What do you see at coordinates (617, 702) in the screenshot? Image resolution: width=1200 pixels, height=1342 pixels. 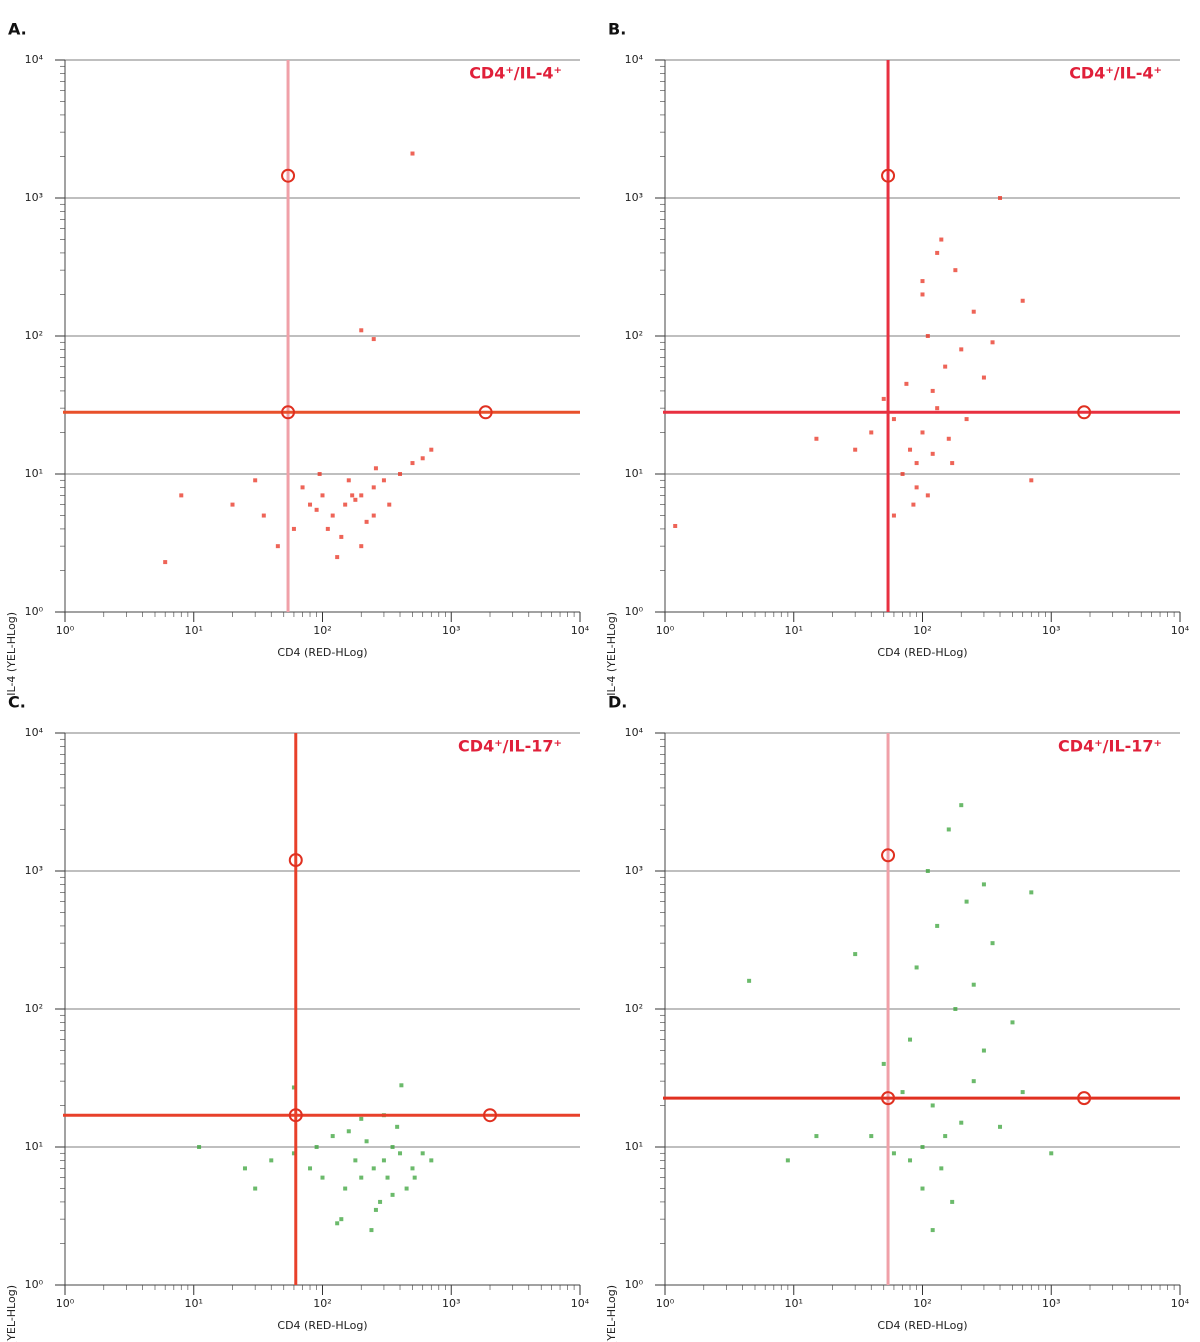 I see `panel-label: D.` at bounding box center [617, 702].